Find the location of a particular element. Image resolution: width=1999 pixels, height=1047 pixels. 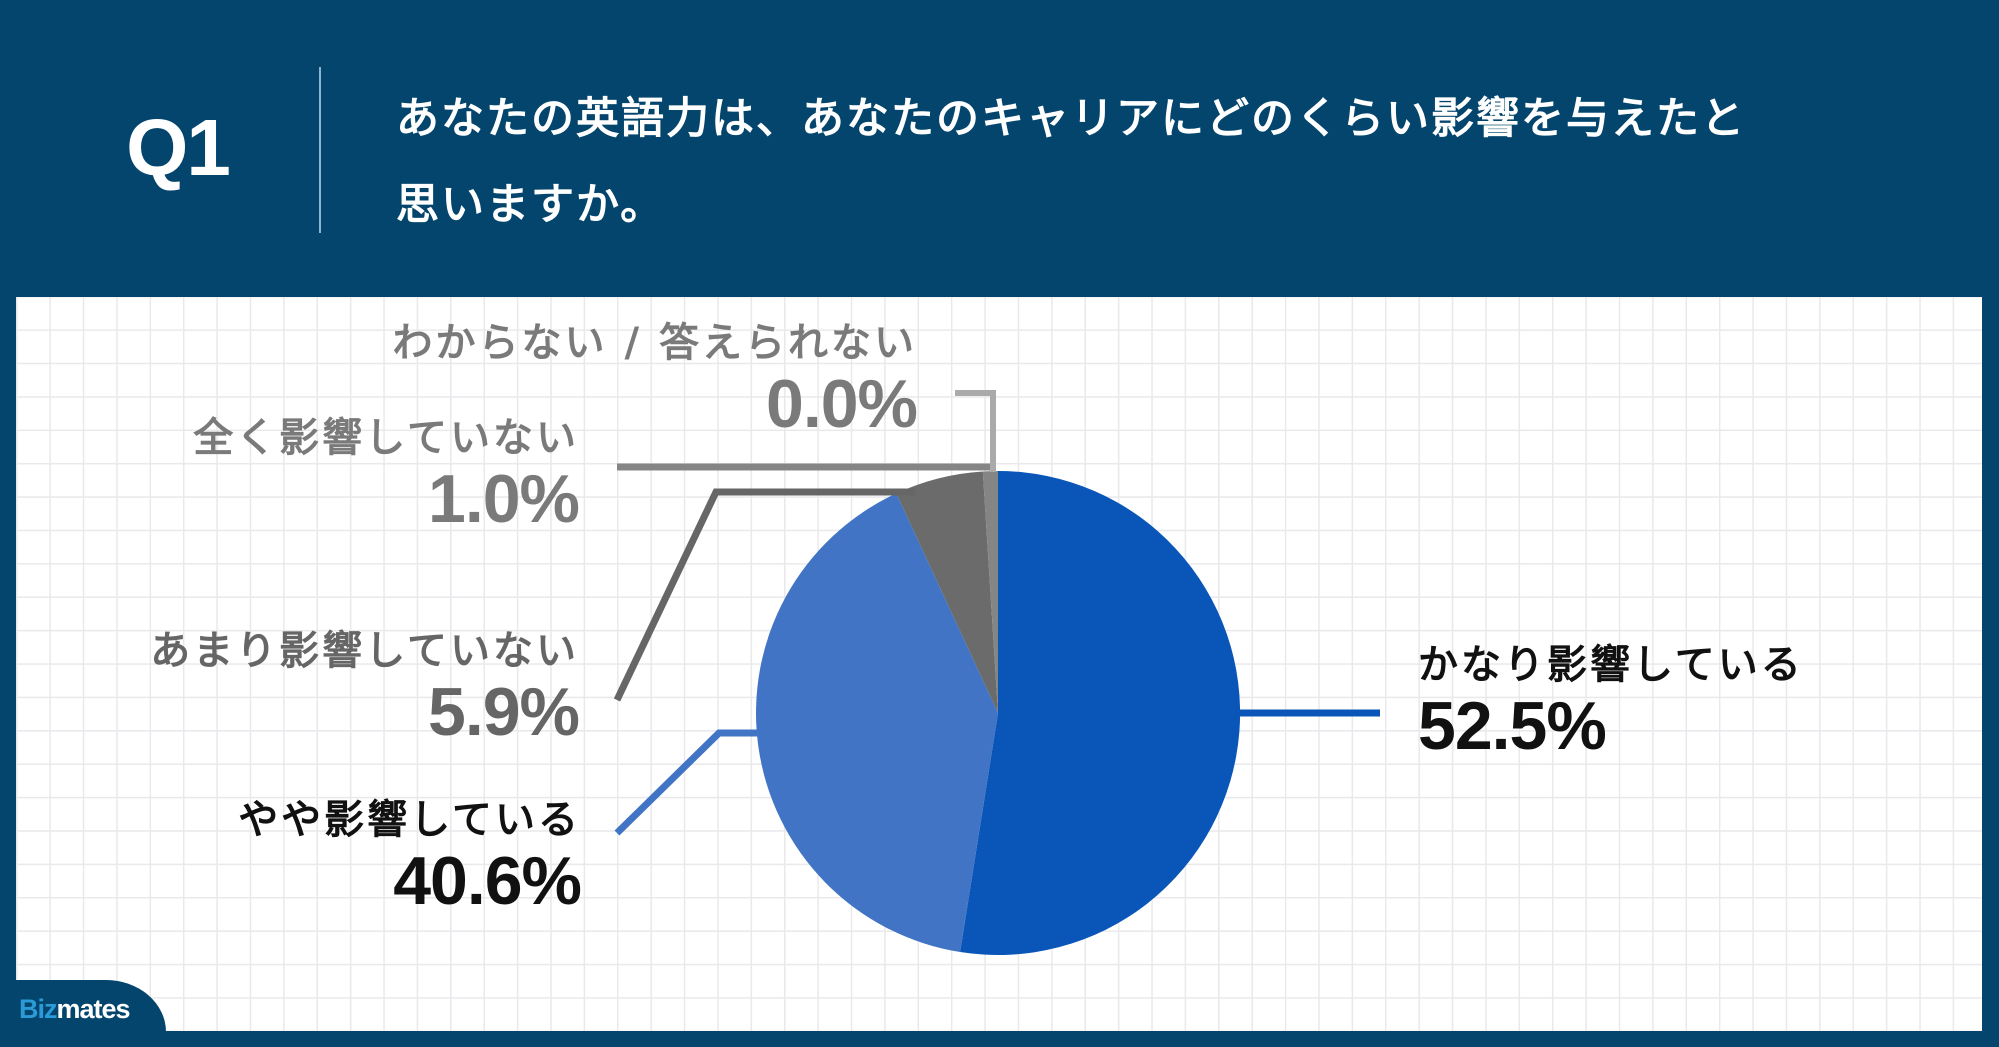

label-somewhat-pct: 40.6% is located at coordinates (487, 881).